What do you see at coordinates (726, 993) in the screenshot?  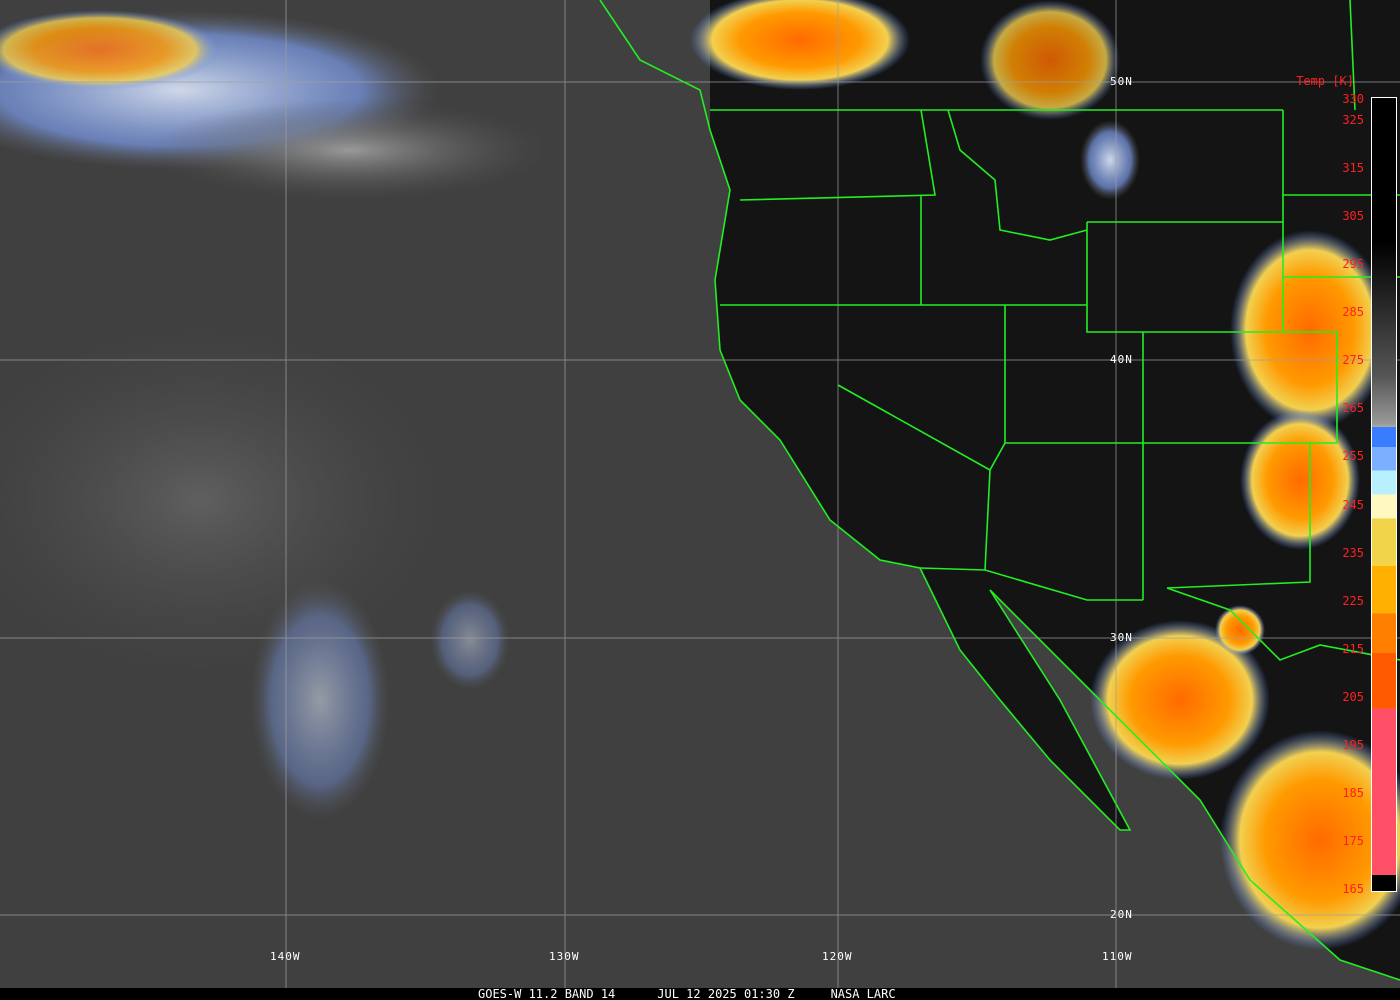 I see `caption-datetime: JUL 12 2025 01:30 Z` at bounding box center [726, 993].